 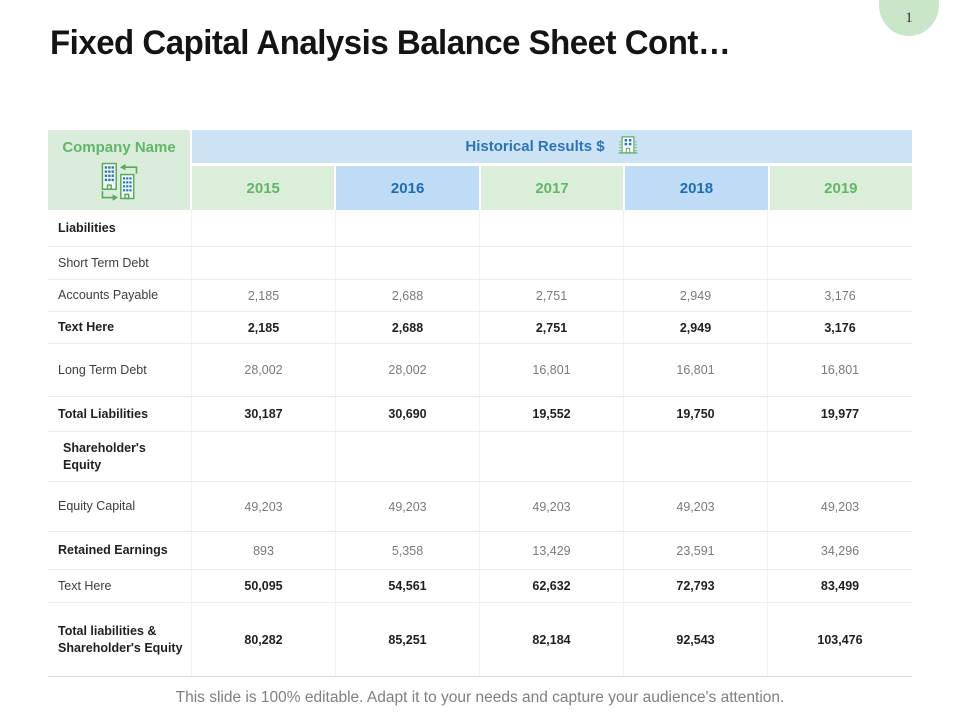 I want to click on value-cell: 23,591, so click(x=696, y=550).